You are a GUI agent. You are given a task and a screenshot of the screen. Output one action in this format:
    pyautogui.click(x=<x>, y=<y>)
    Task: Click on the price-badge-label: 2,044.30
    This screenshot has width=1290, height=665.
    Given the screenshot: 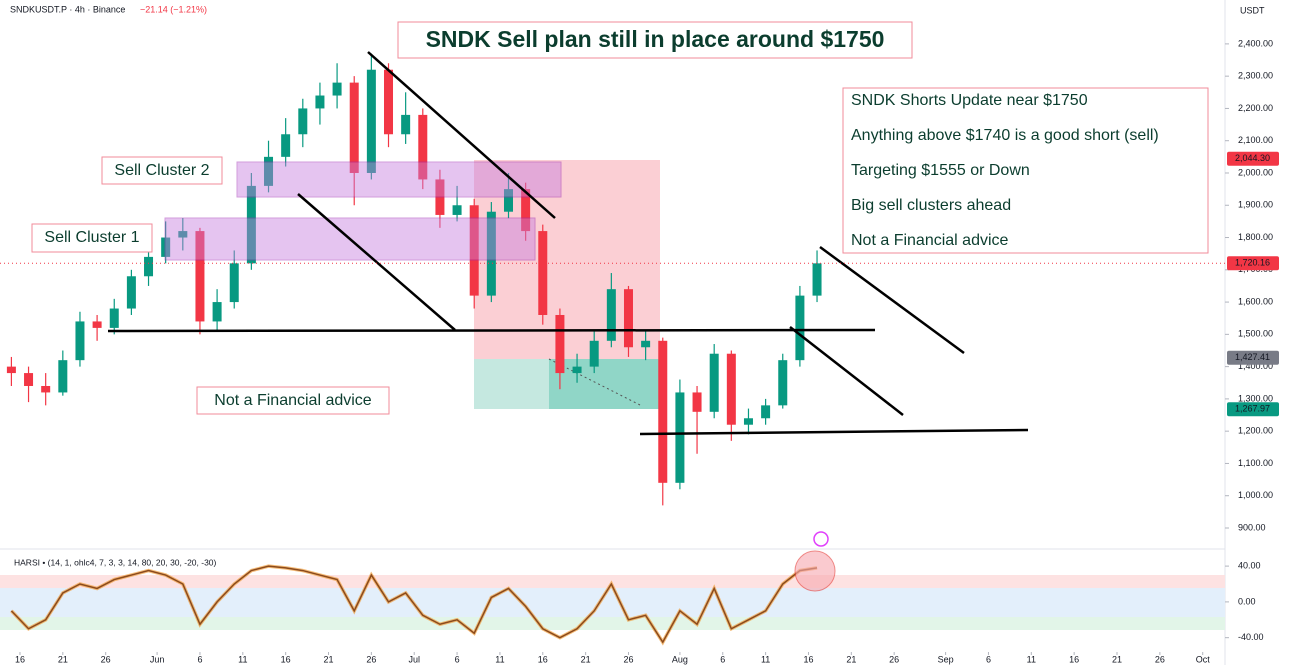 What is the action you would take?
    pyautogui.click(x=1252, y=158)
    